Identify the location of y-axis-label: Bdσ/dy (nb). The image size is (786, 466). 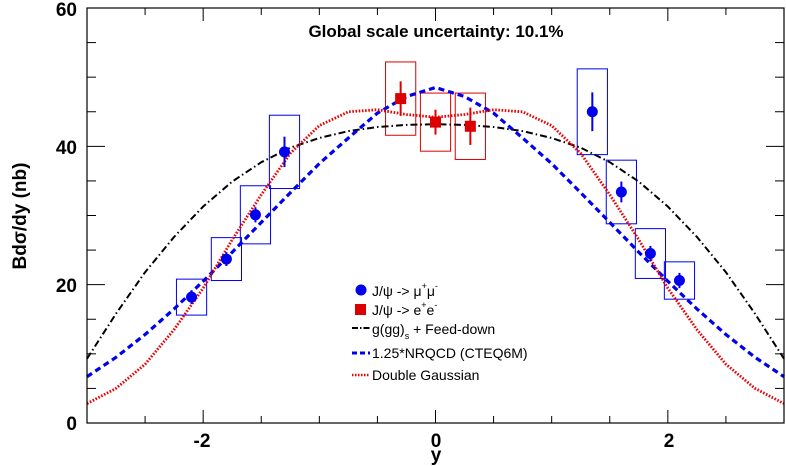
(20, 216).